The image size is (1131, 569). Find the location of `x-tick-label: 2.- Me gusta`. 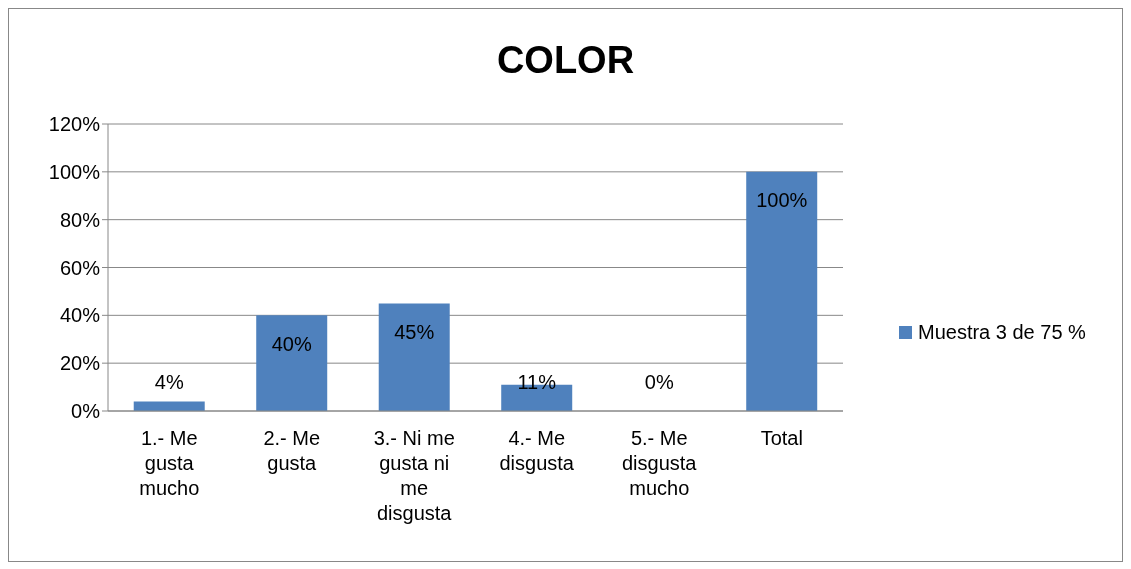

x-tick-label: 2.- Me gusta is located at coordinates (292, 450).